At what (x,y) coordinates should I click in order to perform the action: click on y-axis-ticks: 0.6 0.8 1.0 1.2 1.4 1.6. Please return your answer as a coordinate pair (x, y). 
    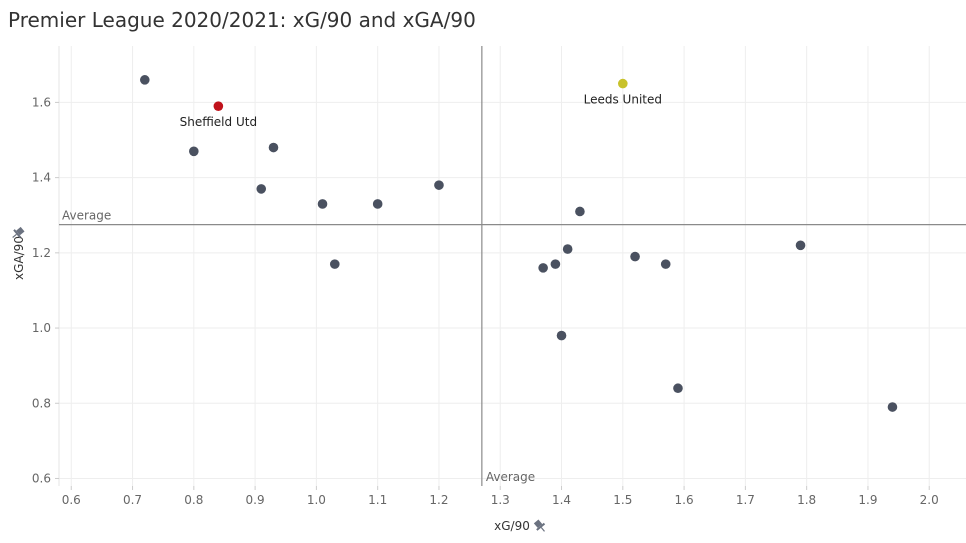
    Looking at the image, I should click on (45, 290).